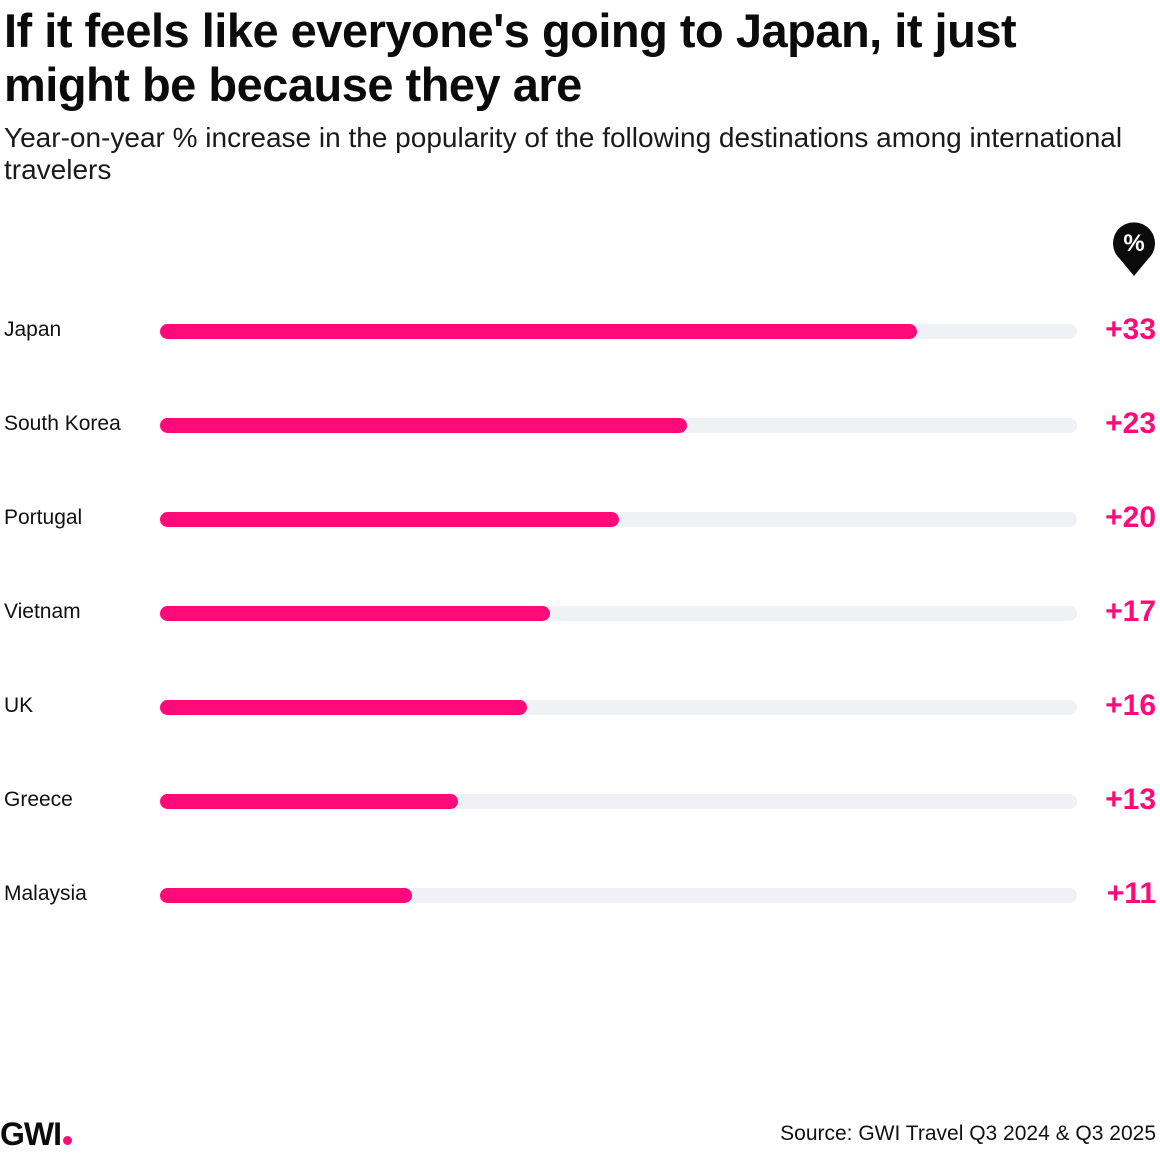 This screenshot has height=1160, width=1160. What do you see at coordinates (19, 705) in the screenshot?
I see `category-label: UK` at bounding box center [19, 705].